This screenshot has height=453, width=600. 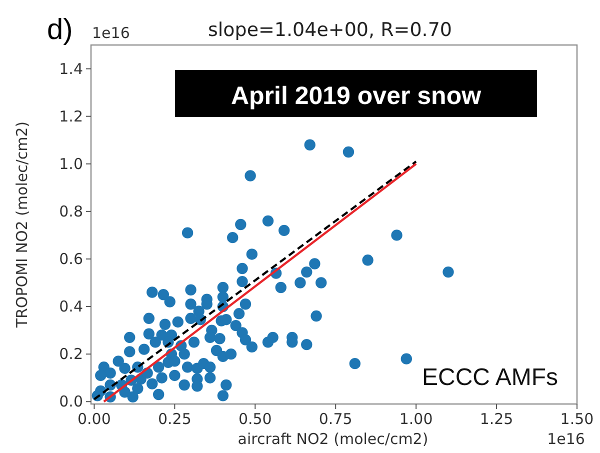 I want to click on x-tick-label: 1.00, so click(x=416, y=419).